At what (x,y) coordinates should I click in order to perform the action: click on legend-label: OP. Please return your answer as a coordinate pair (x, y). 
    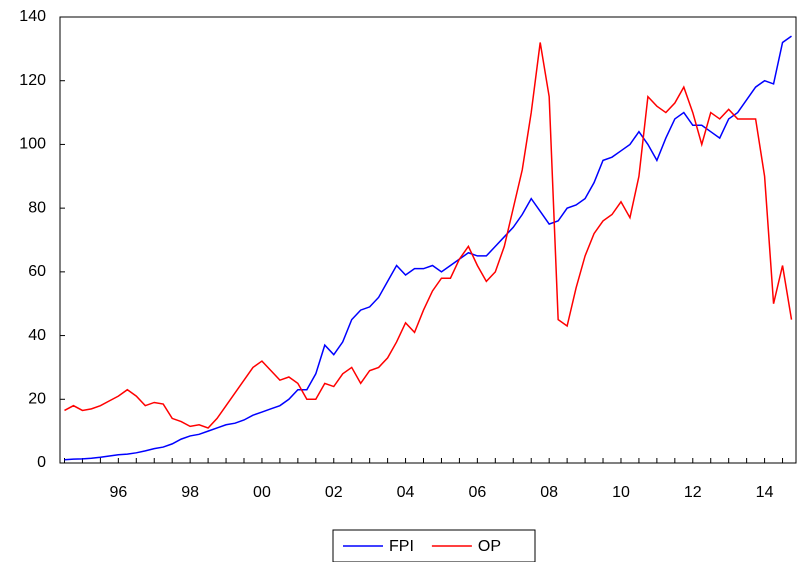
    Looking at the image, I should click on (489, 546).